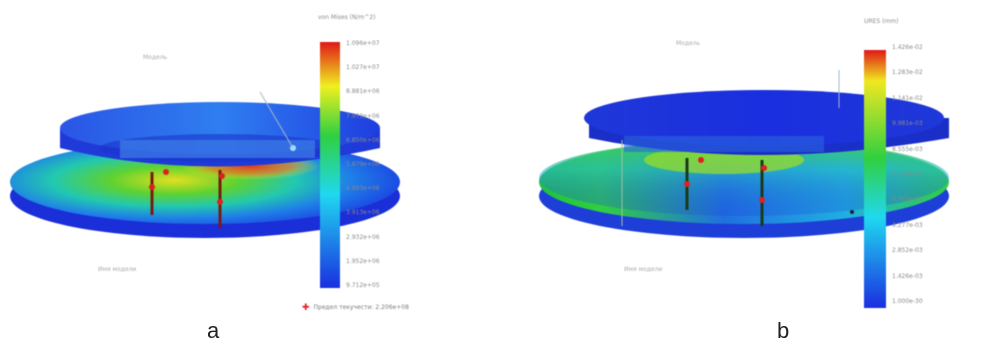 The height and width of the screenshot is (345, 989). What do you see at coordinates (363, 285) in the screenshot?
I see `colorbar-tick: 9.712e+05` at bounding box center [363, 285].